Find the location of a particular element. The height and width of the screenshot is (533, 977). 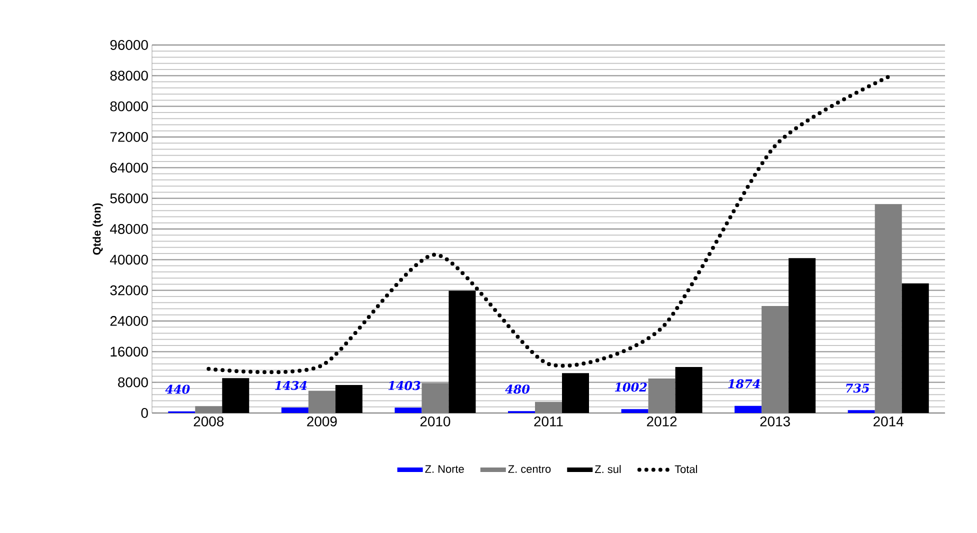

y-tick-label: 24000 is located at coordinates (129, 321).